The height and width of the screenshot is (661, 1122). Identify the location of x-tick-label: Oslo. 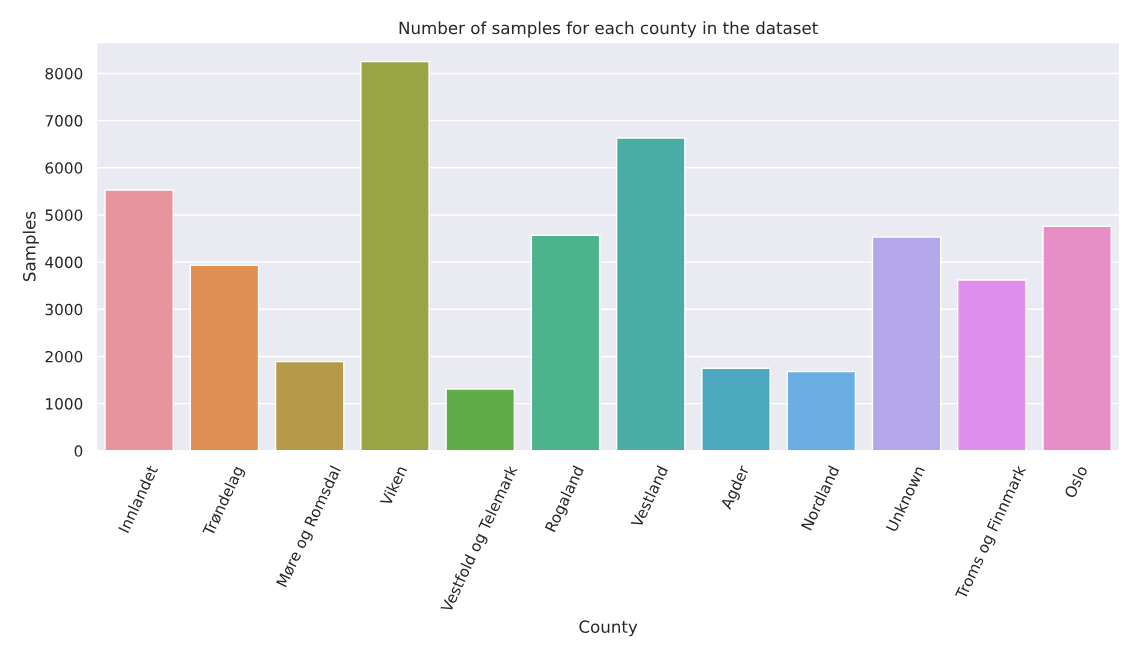
(1075, 481).